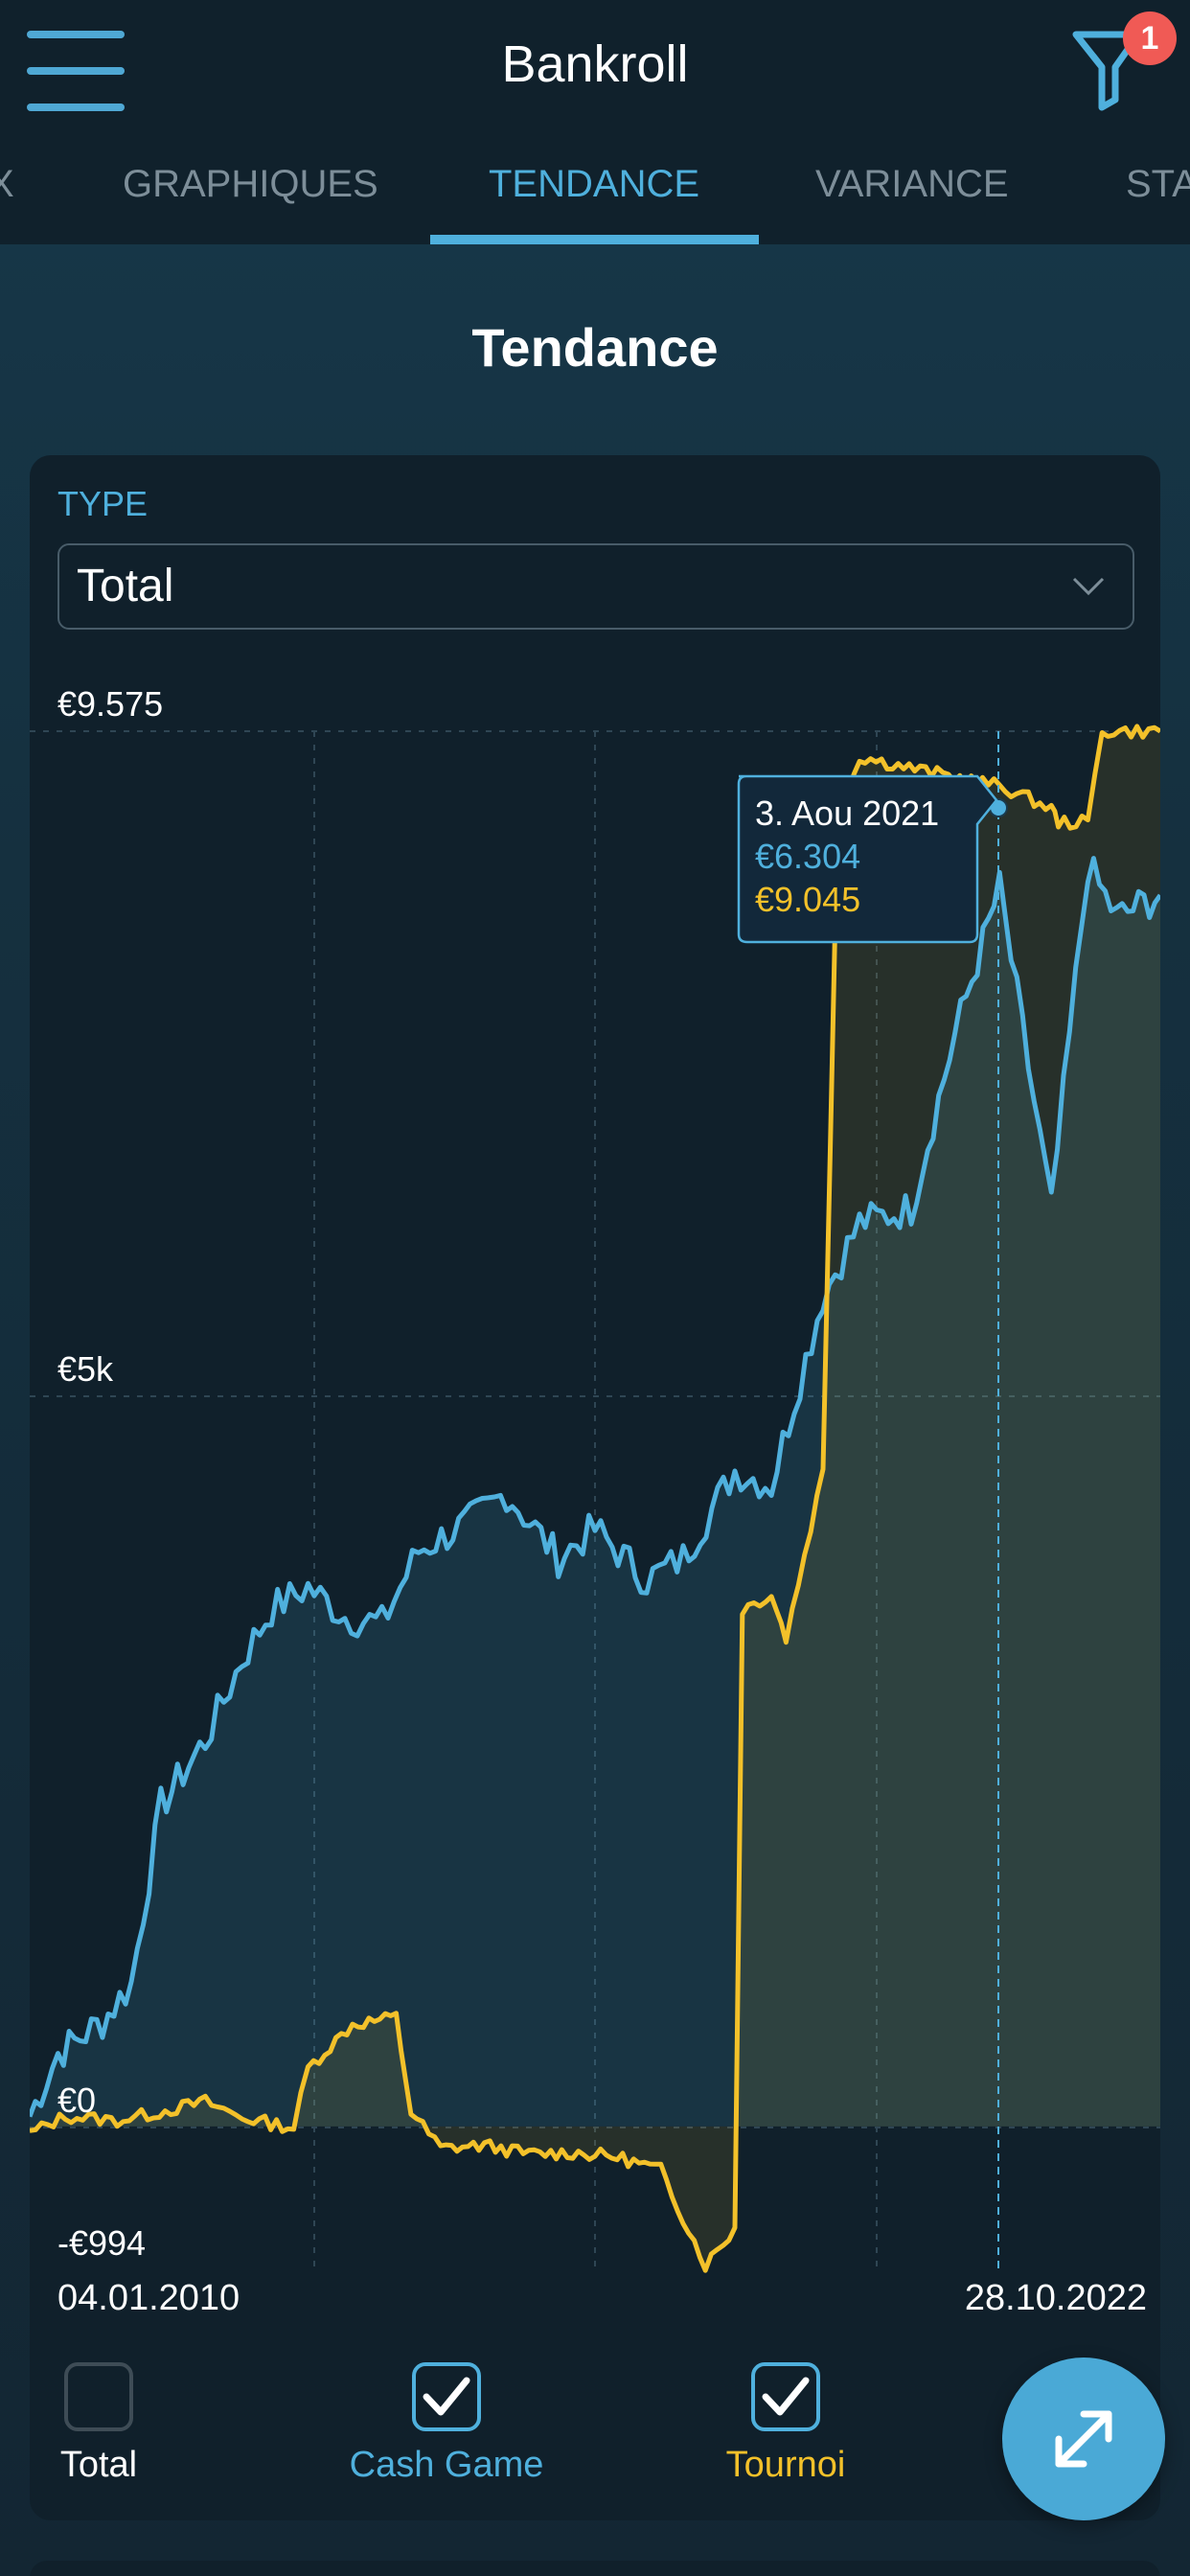 This screenshot has width=1190, height=2576. What do you see at coordinates (1158, 184) in the screenshot?
I see `tab-stats: STA` at bounding box center [1158, 184].